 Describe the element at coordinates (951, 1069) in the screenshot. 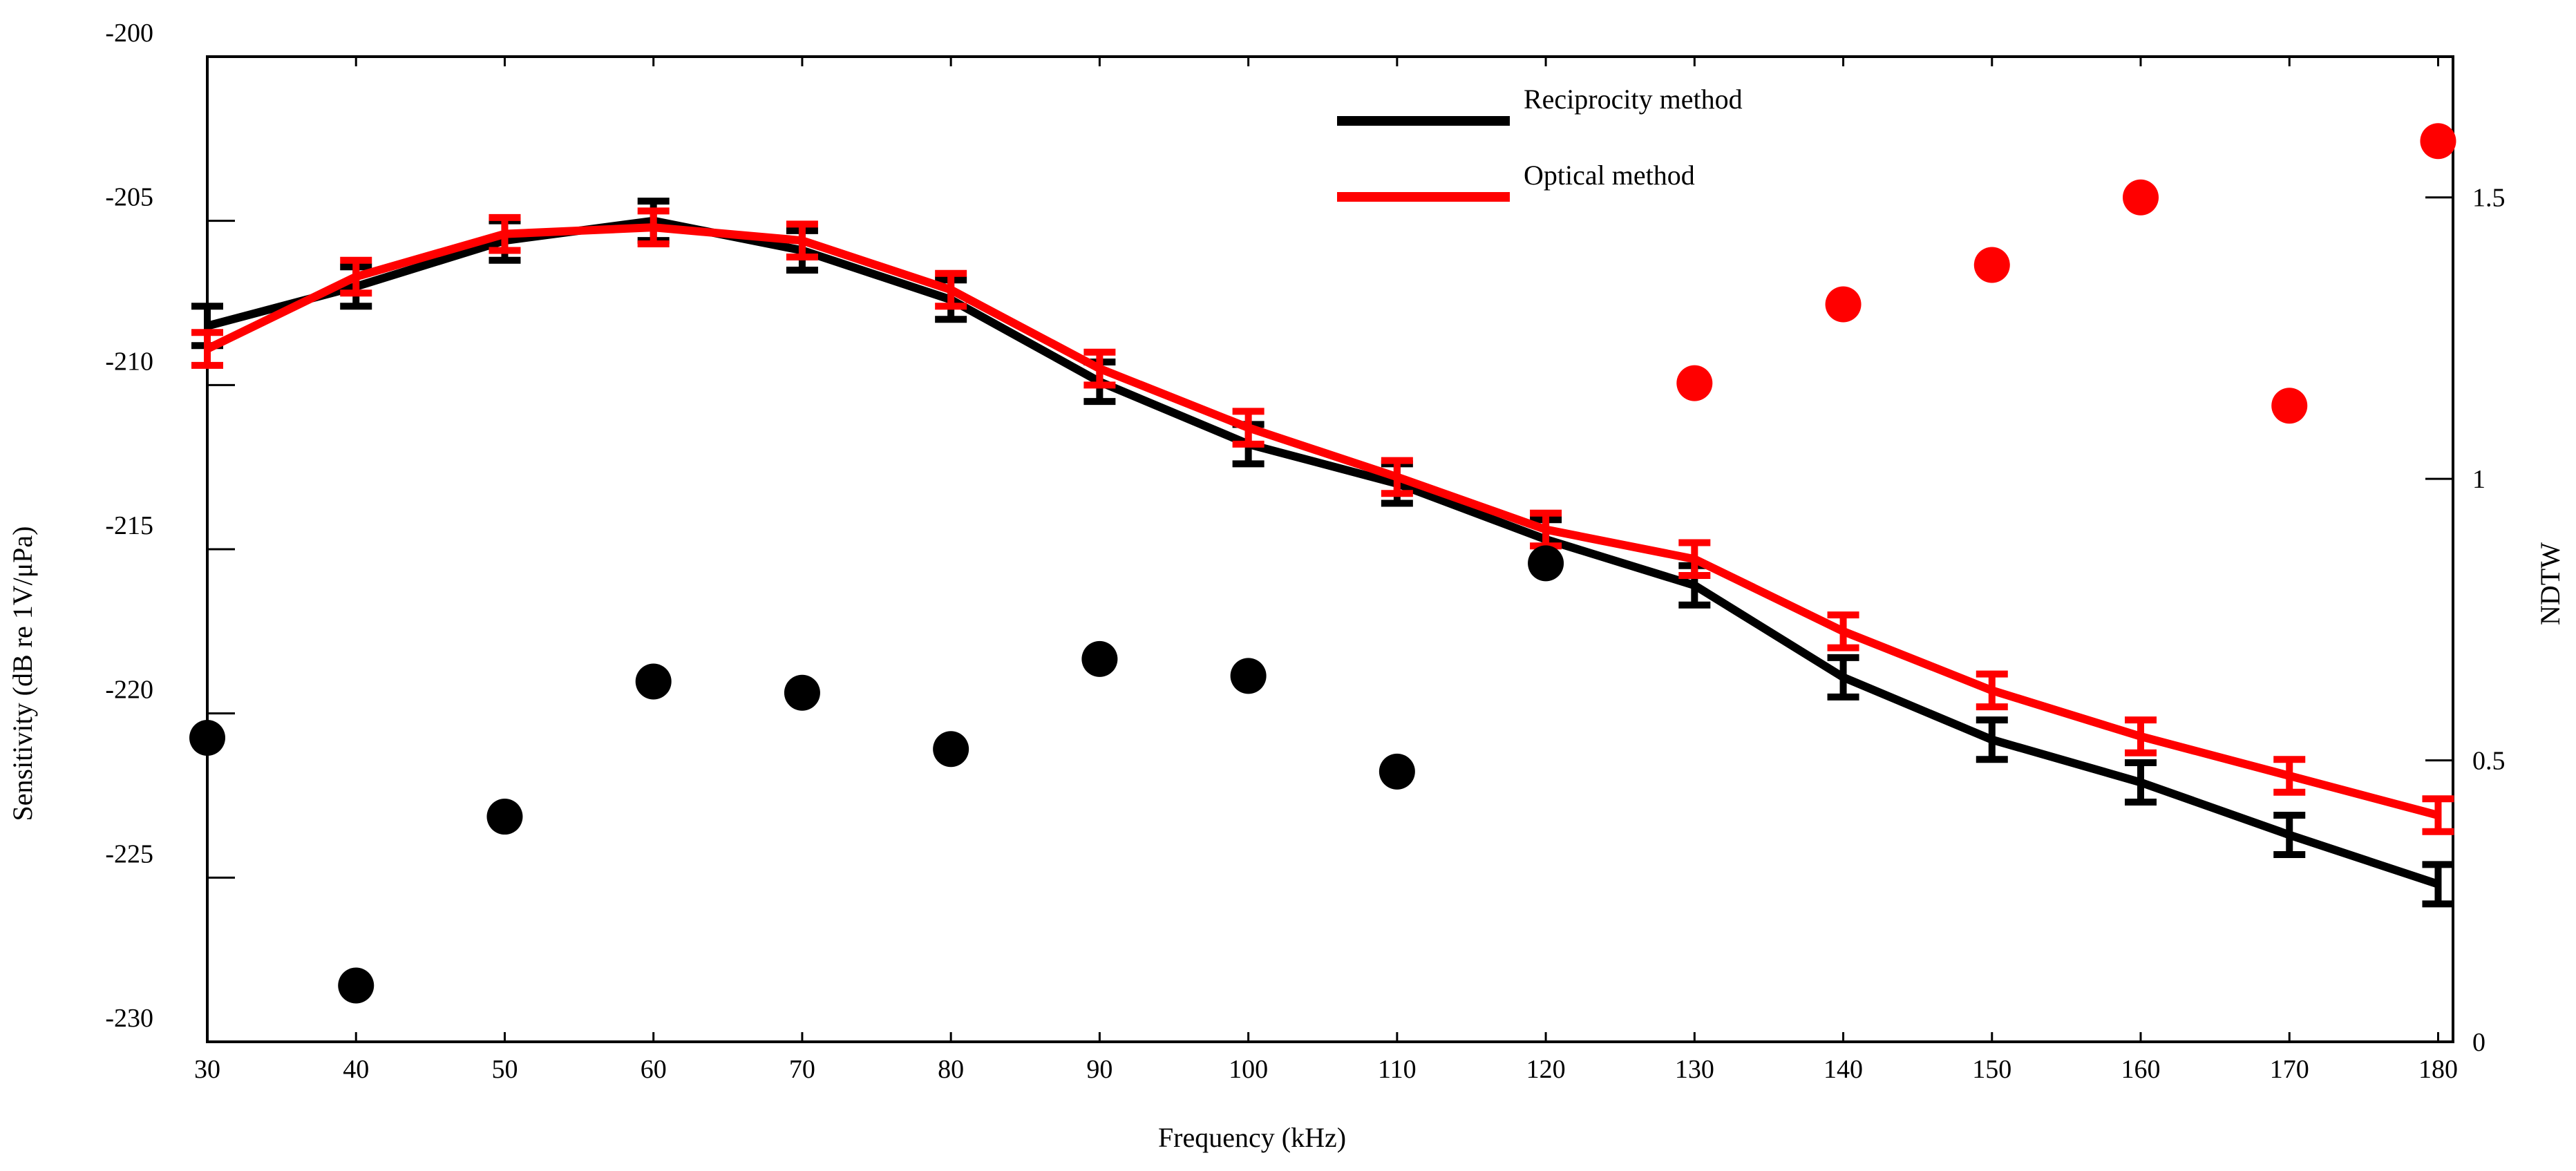

I see `x-tick-label: 80` at that location.